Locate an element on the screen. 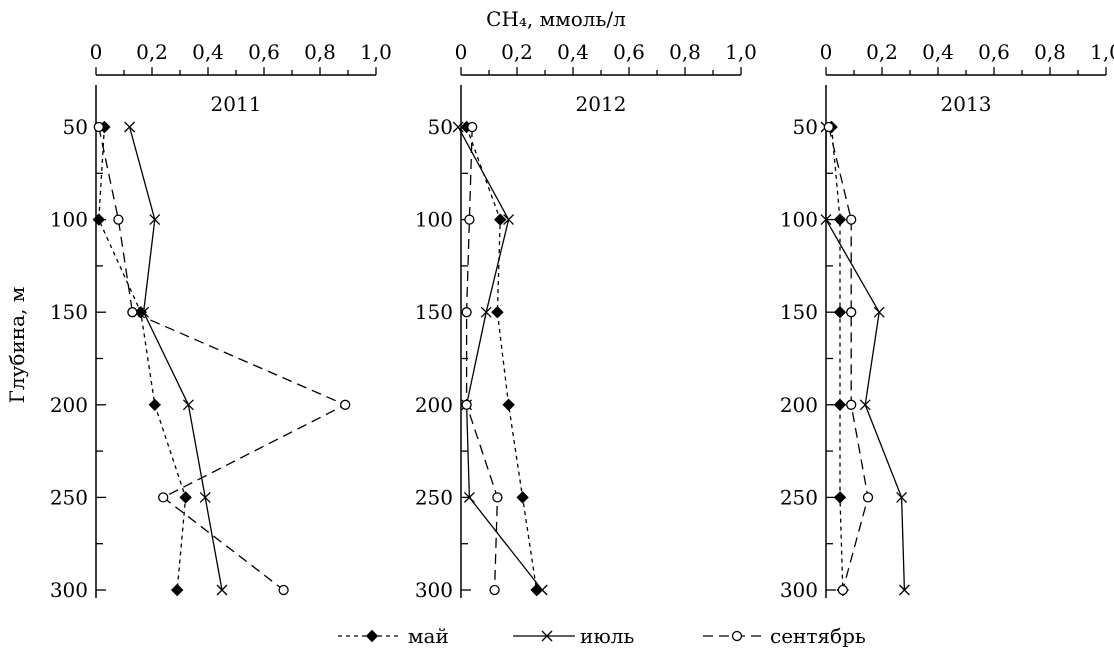  panel-year-title: 2013 is located at coordinates (966, 104).